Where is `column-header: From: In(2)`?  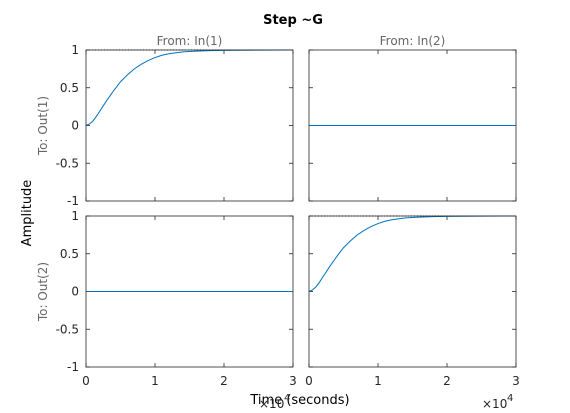 column-header: From: In(2) is located at coordinates (413, 41).